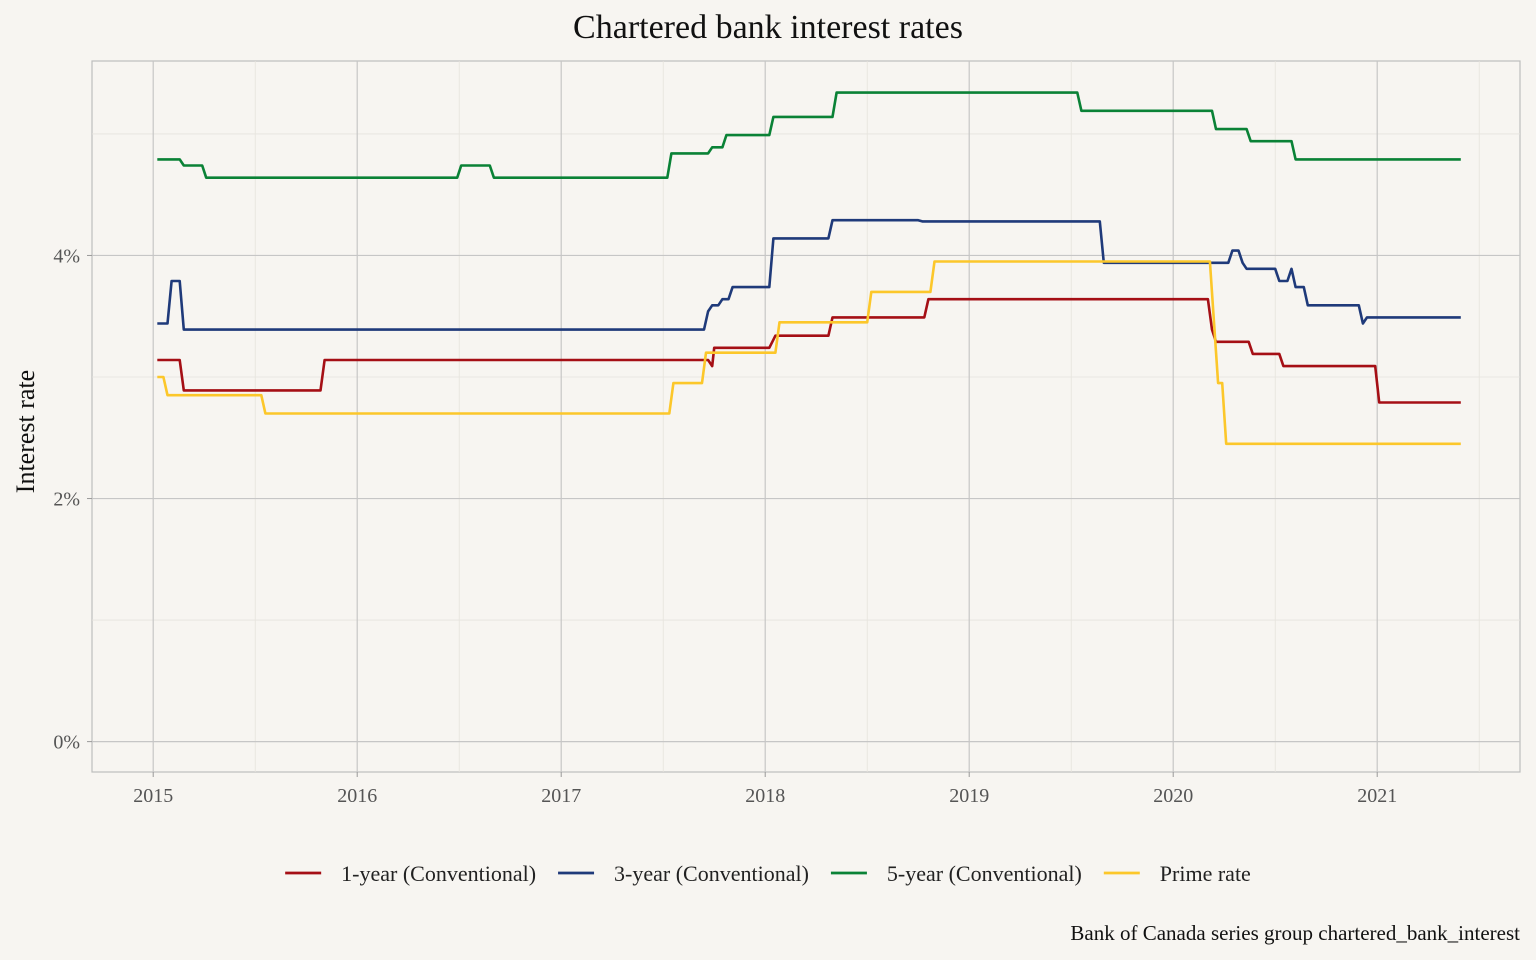 Image resolution: width=1536 pixels, height=960 pixels. I want to click on legend-label: 1-year (Conventional), so click(438, 873).